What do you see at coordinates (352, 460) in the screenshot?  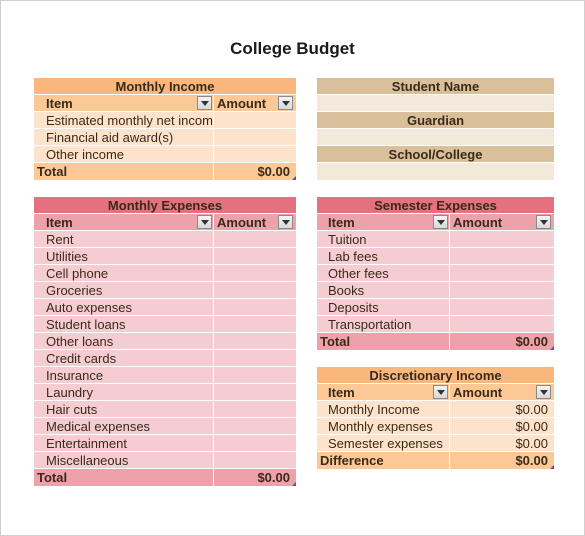 I see `difference-label: Difference` at bounding box center [352, 460].